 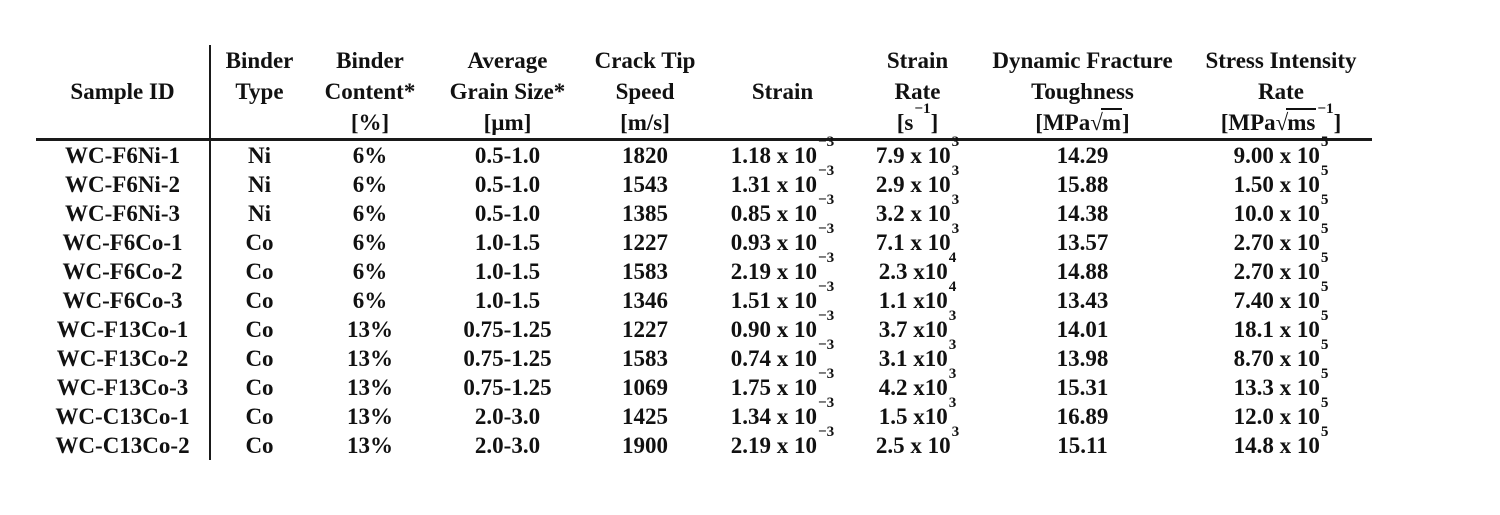 I want to click on square-root-symbol: √, so click(x=1096, y=122).